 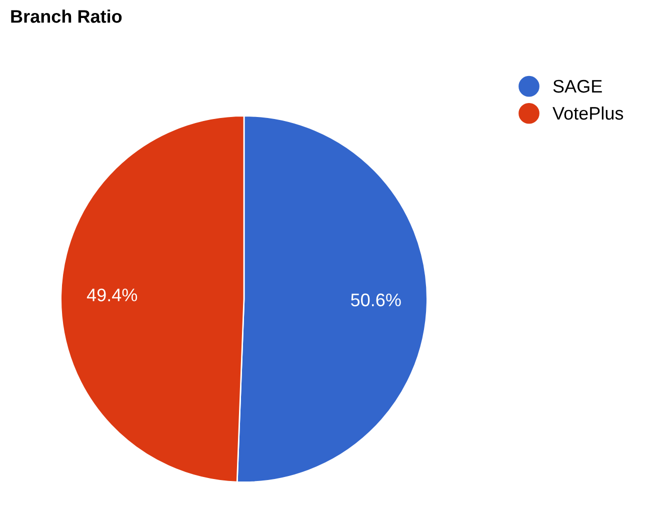 What do you see at coordinates (376, 300) in the screenshot?
I see `data-label: 50.6%` at bounding box center [376, 300].